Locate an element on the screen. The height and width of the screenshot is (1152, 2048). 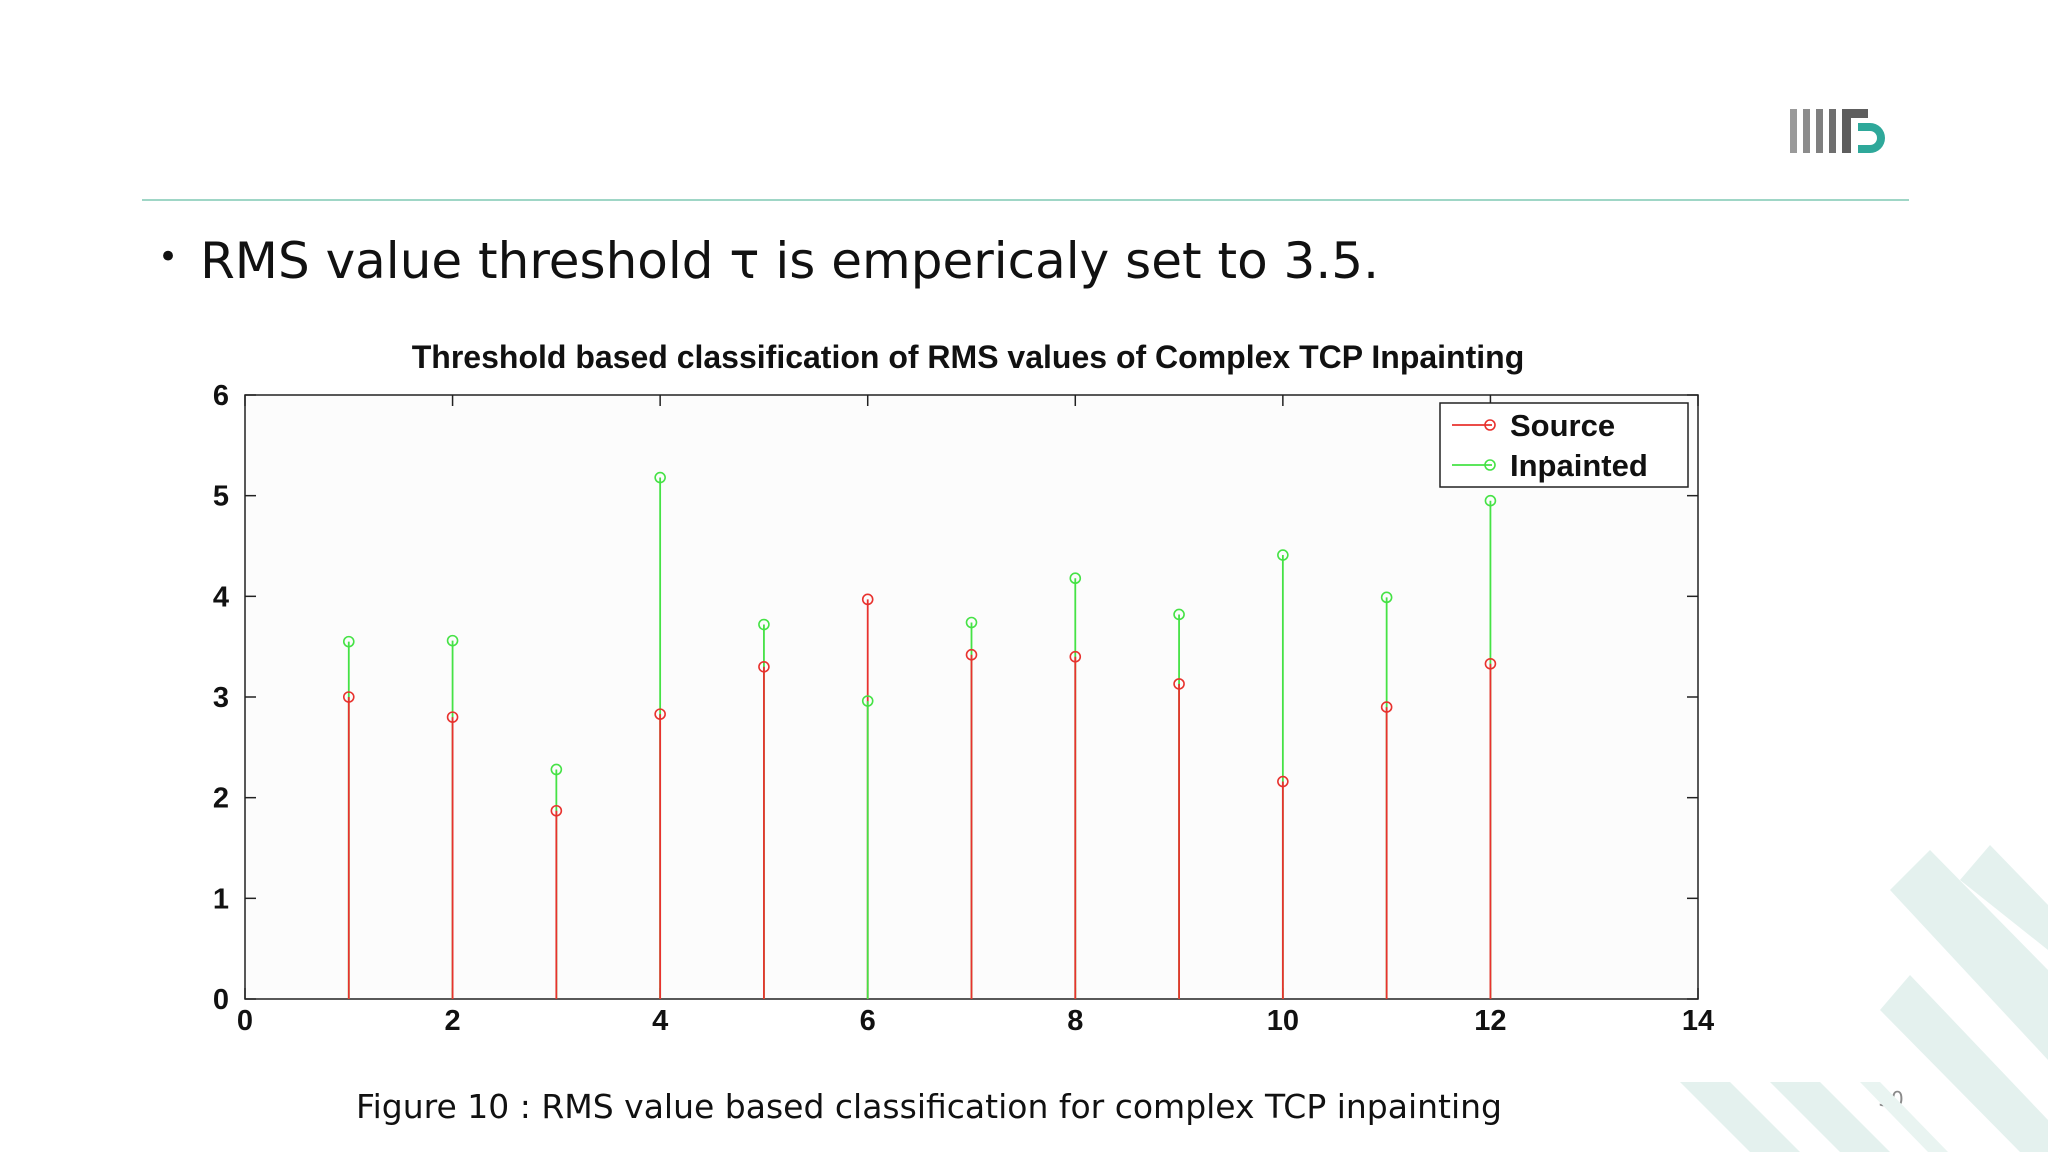
legend-label-source: Source is located at coordinates (1562, 425).